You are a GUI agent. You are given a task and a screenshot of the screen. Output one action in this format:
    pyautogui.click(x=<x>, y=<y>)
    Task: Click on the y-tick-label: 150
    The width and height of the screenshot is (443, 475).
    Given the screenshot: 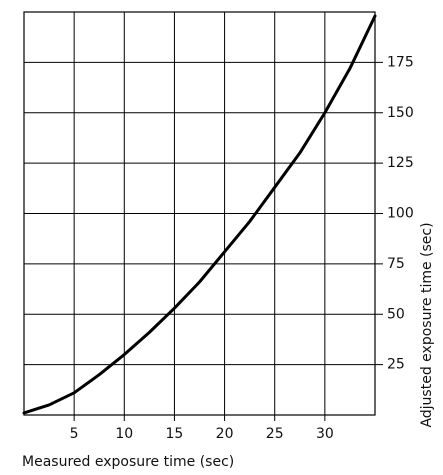 What is the action you would take?
    pyautogui.click(x=400, y=113)
    